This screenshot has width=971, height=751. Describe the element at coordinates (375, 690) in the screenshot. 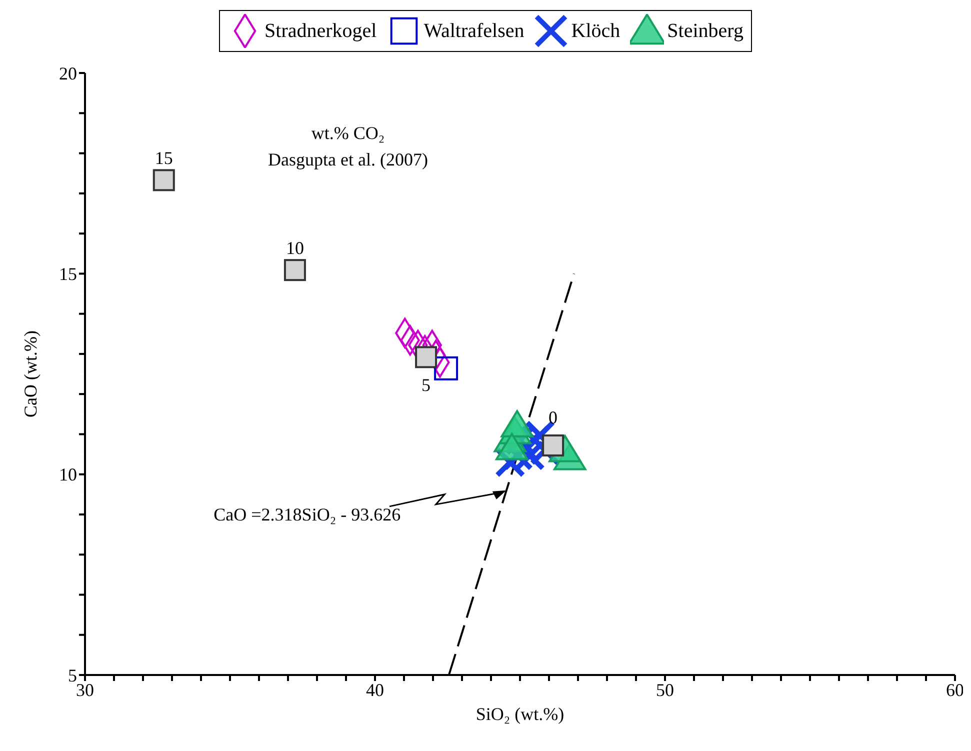

I see `x-tick-label: 40` at that location.